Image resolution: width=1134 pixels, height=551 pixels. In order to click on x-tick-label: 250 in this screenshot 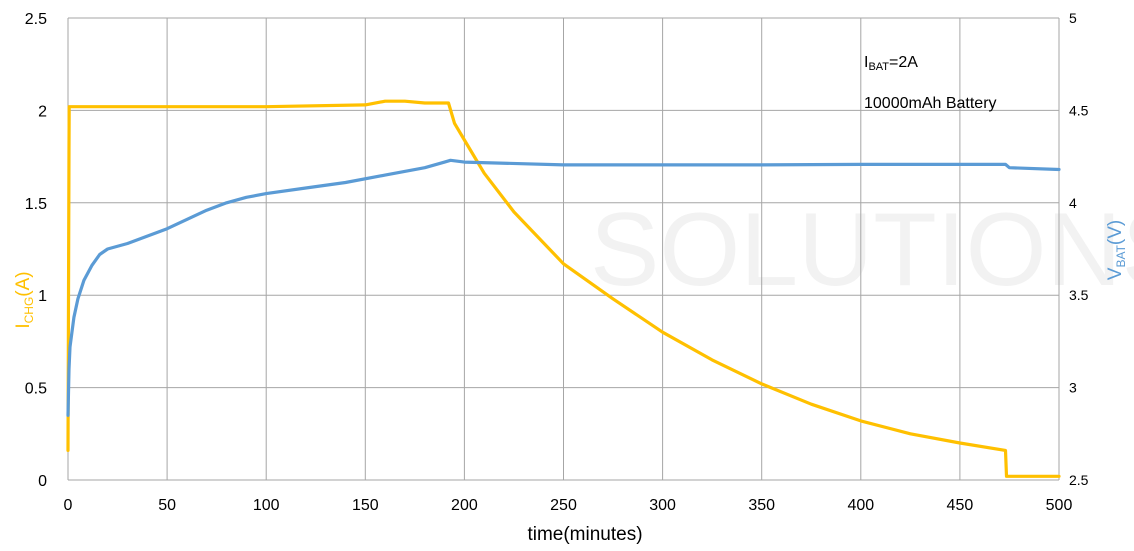, I will do `click(563, 505)`.